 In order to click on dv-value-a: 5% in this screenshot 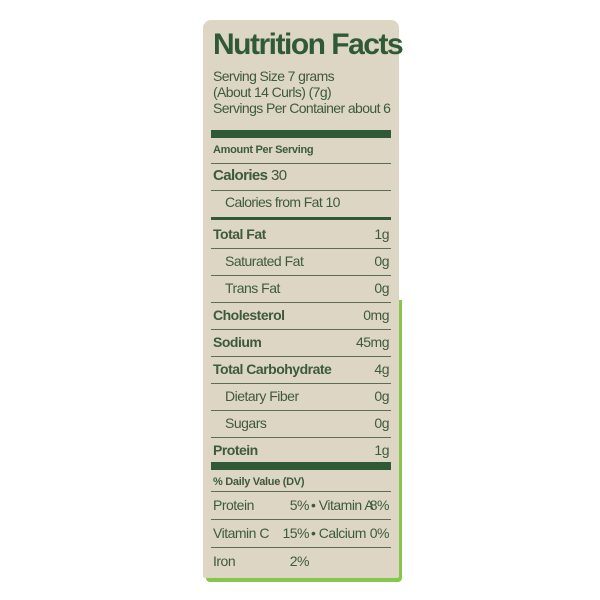, I will do `click(299, 505)`.